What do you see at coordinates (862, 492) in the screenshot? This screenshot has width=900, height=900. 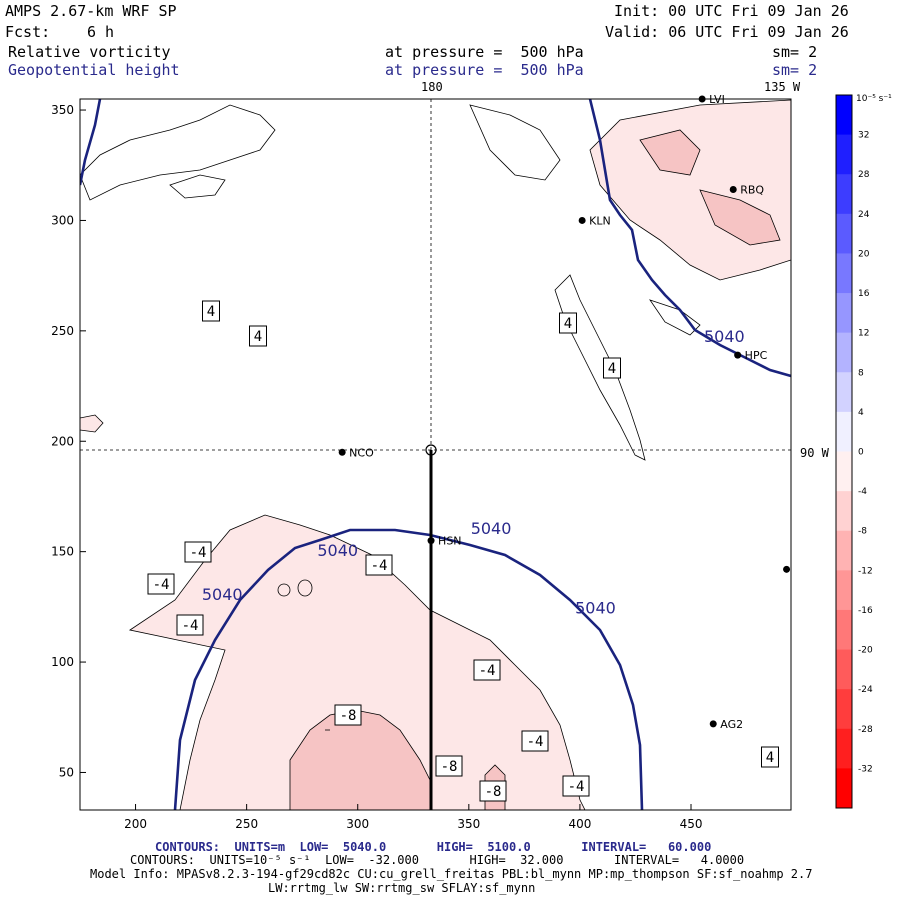 I see `colorbar-label: -4` at bounding box center [862, 492].